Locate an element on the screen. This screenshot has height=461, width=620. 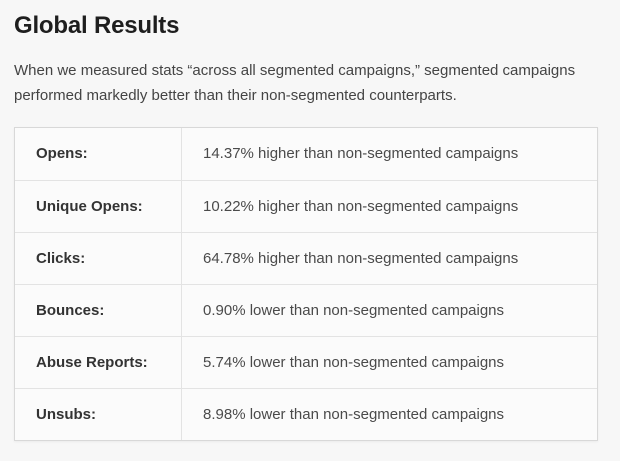
metric-value: 0.90% lower than non-segmented campaigns is located at coordinates (389, 309).